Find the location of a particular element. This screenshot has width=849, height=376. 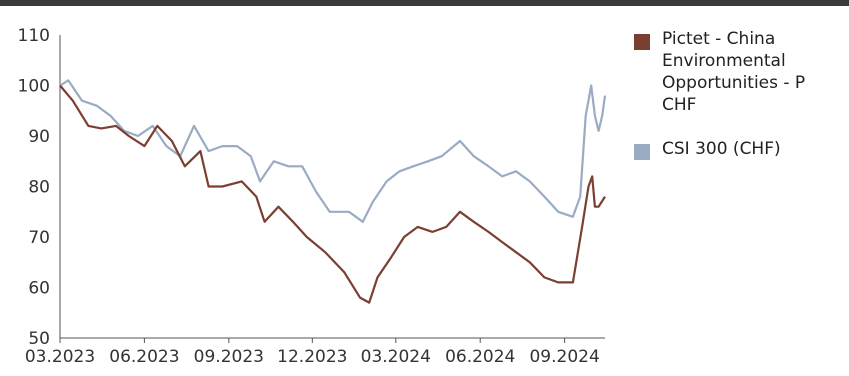

legend-swatch-index is located at coordinates (642, 152).